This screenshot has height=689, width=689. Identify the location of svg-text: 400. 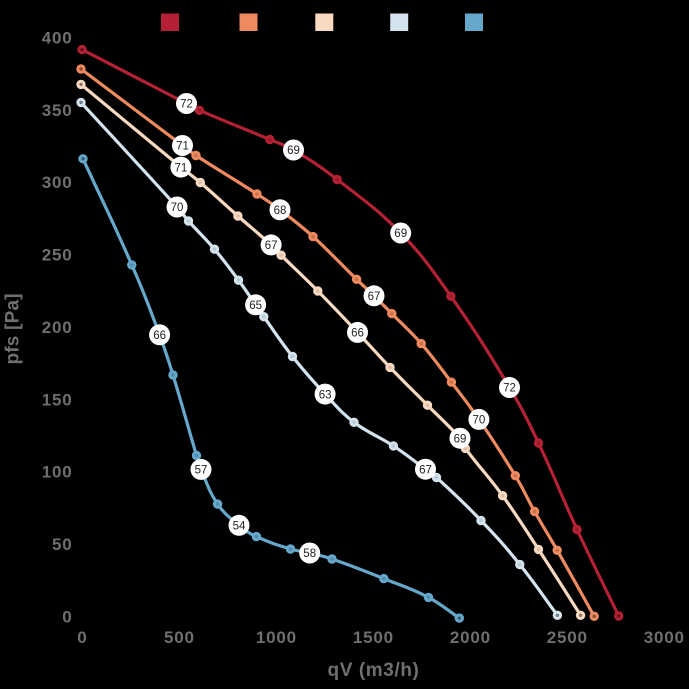
(57, 37).